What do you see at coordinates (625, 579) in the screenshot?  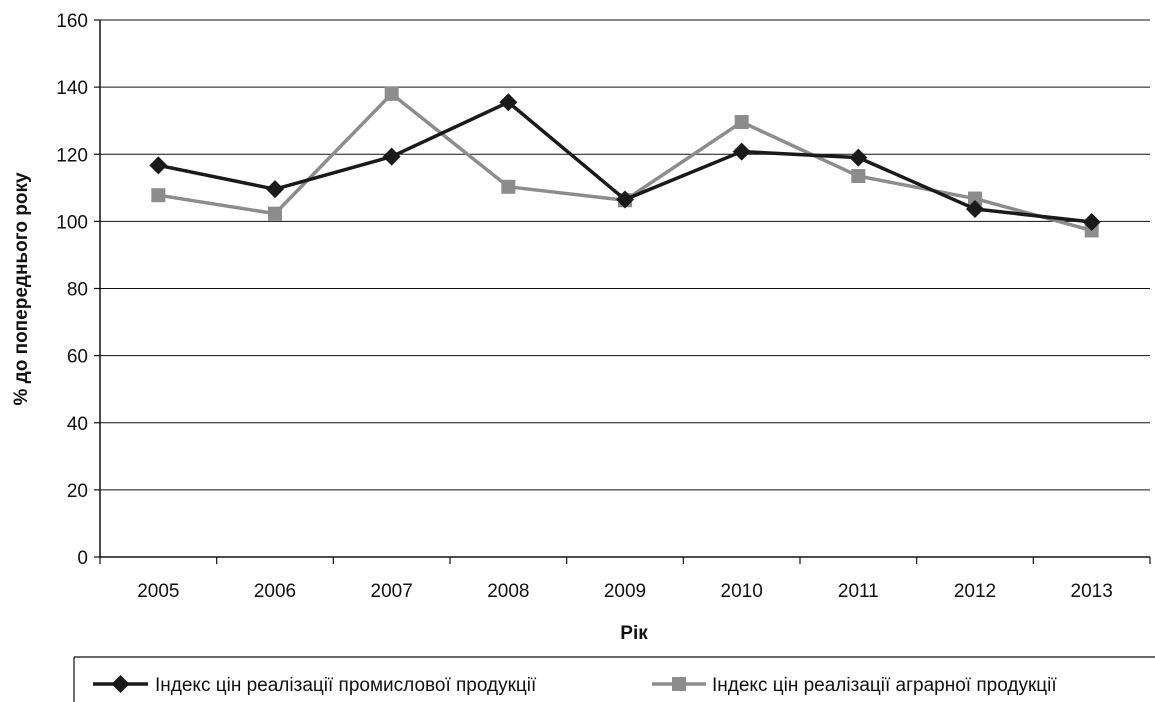 I see `x-axis-ticks: 2005 2006 2007 2008 2009 2010 2011 2012 2013` at bounding box center [625, 579].